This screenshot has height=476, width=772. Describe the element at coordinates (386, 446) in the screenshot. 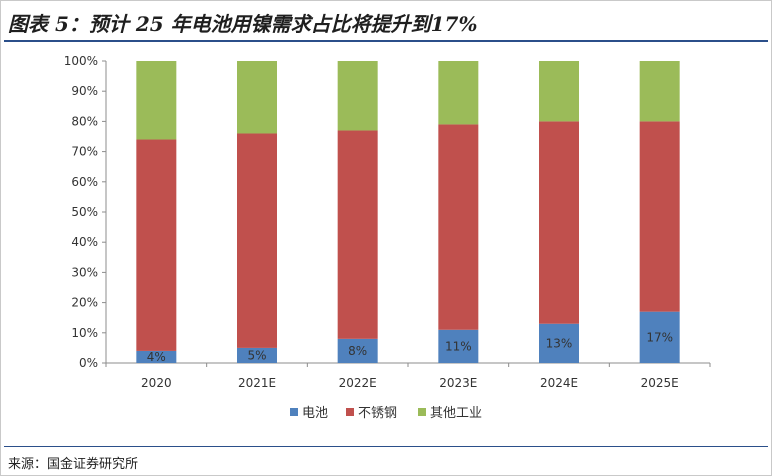

I see `source-divider` at that location.